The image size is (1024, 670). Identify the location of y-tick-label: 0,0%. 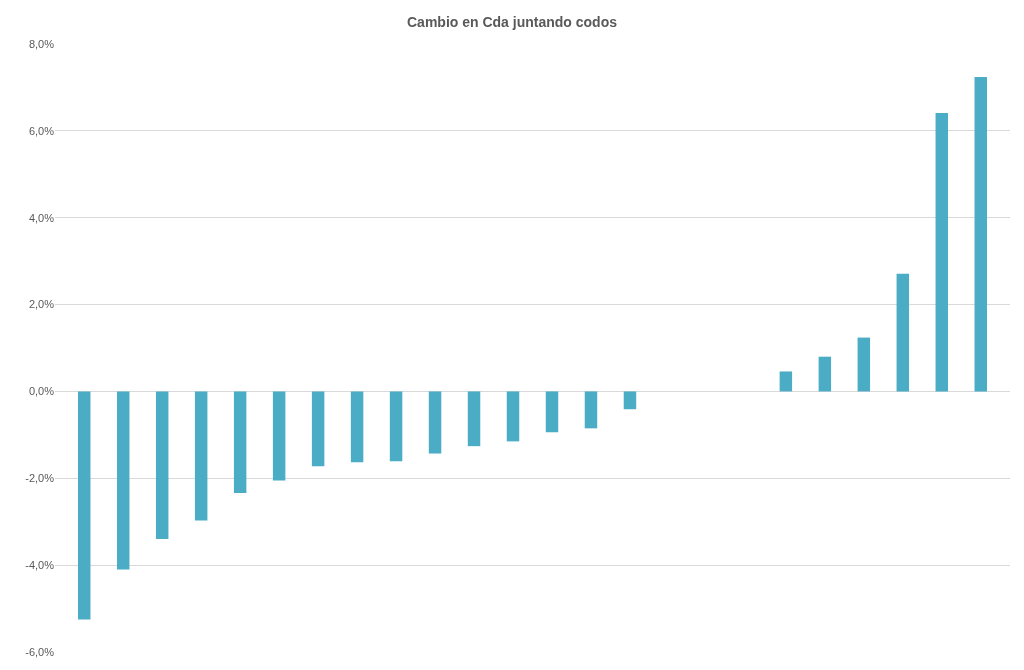
(41, 391).